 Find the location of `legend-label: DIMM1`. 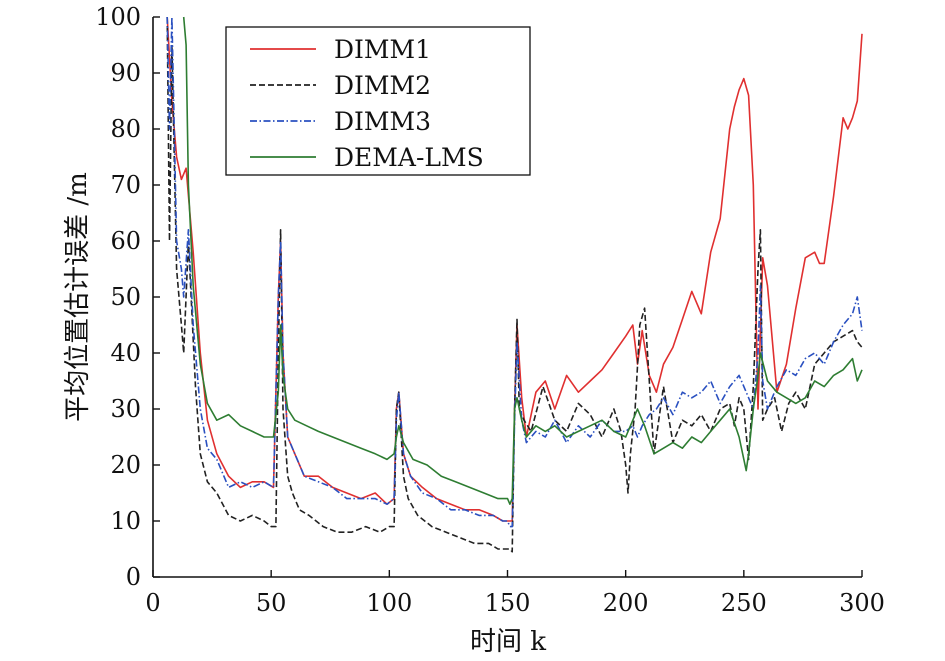

legend-label: DIMM1 is located at coordinates (382, 49).